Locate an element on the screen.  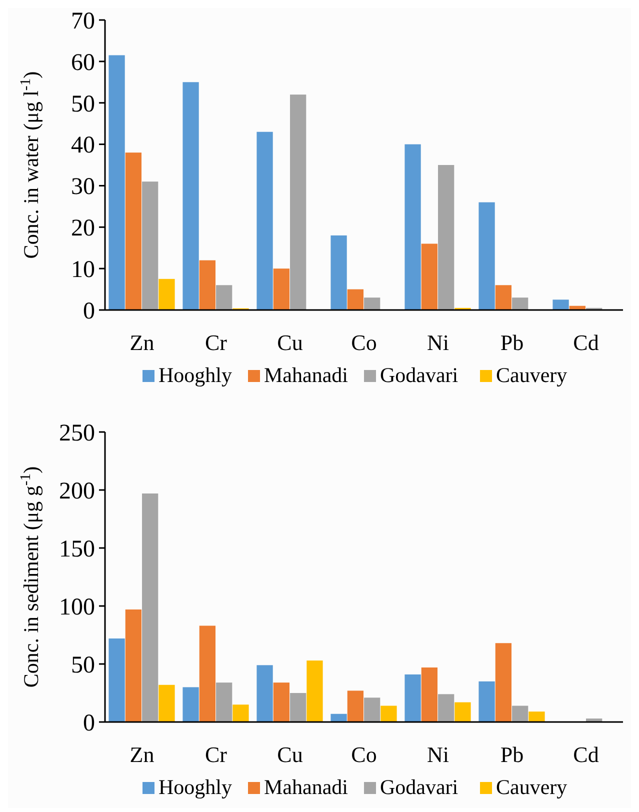
y-tick-label: 100 is located at coordinates (77, 607).